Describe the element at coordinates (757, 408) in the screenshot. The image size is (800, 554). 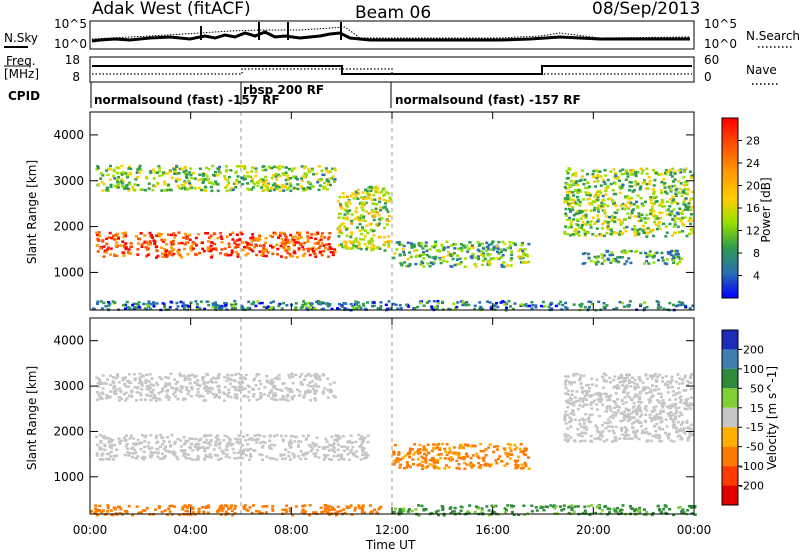
I see `velocity-colorbar-tick-label: 15` at that location.